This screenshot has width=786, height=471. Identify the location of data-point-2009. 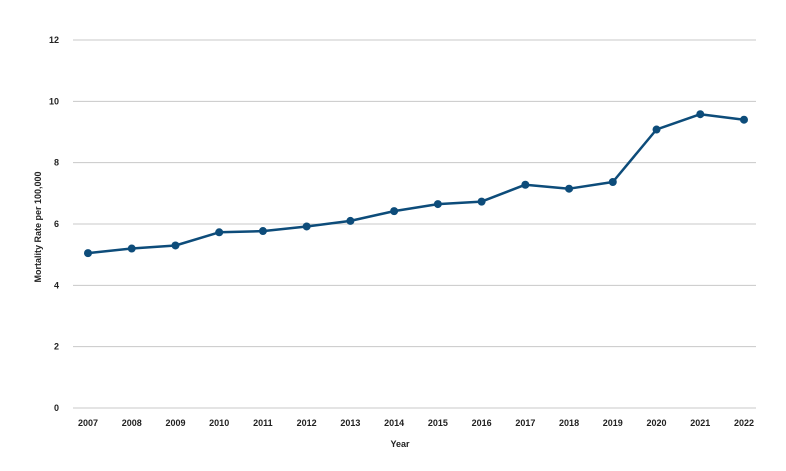
(175, 245).